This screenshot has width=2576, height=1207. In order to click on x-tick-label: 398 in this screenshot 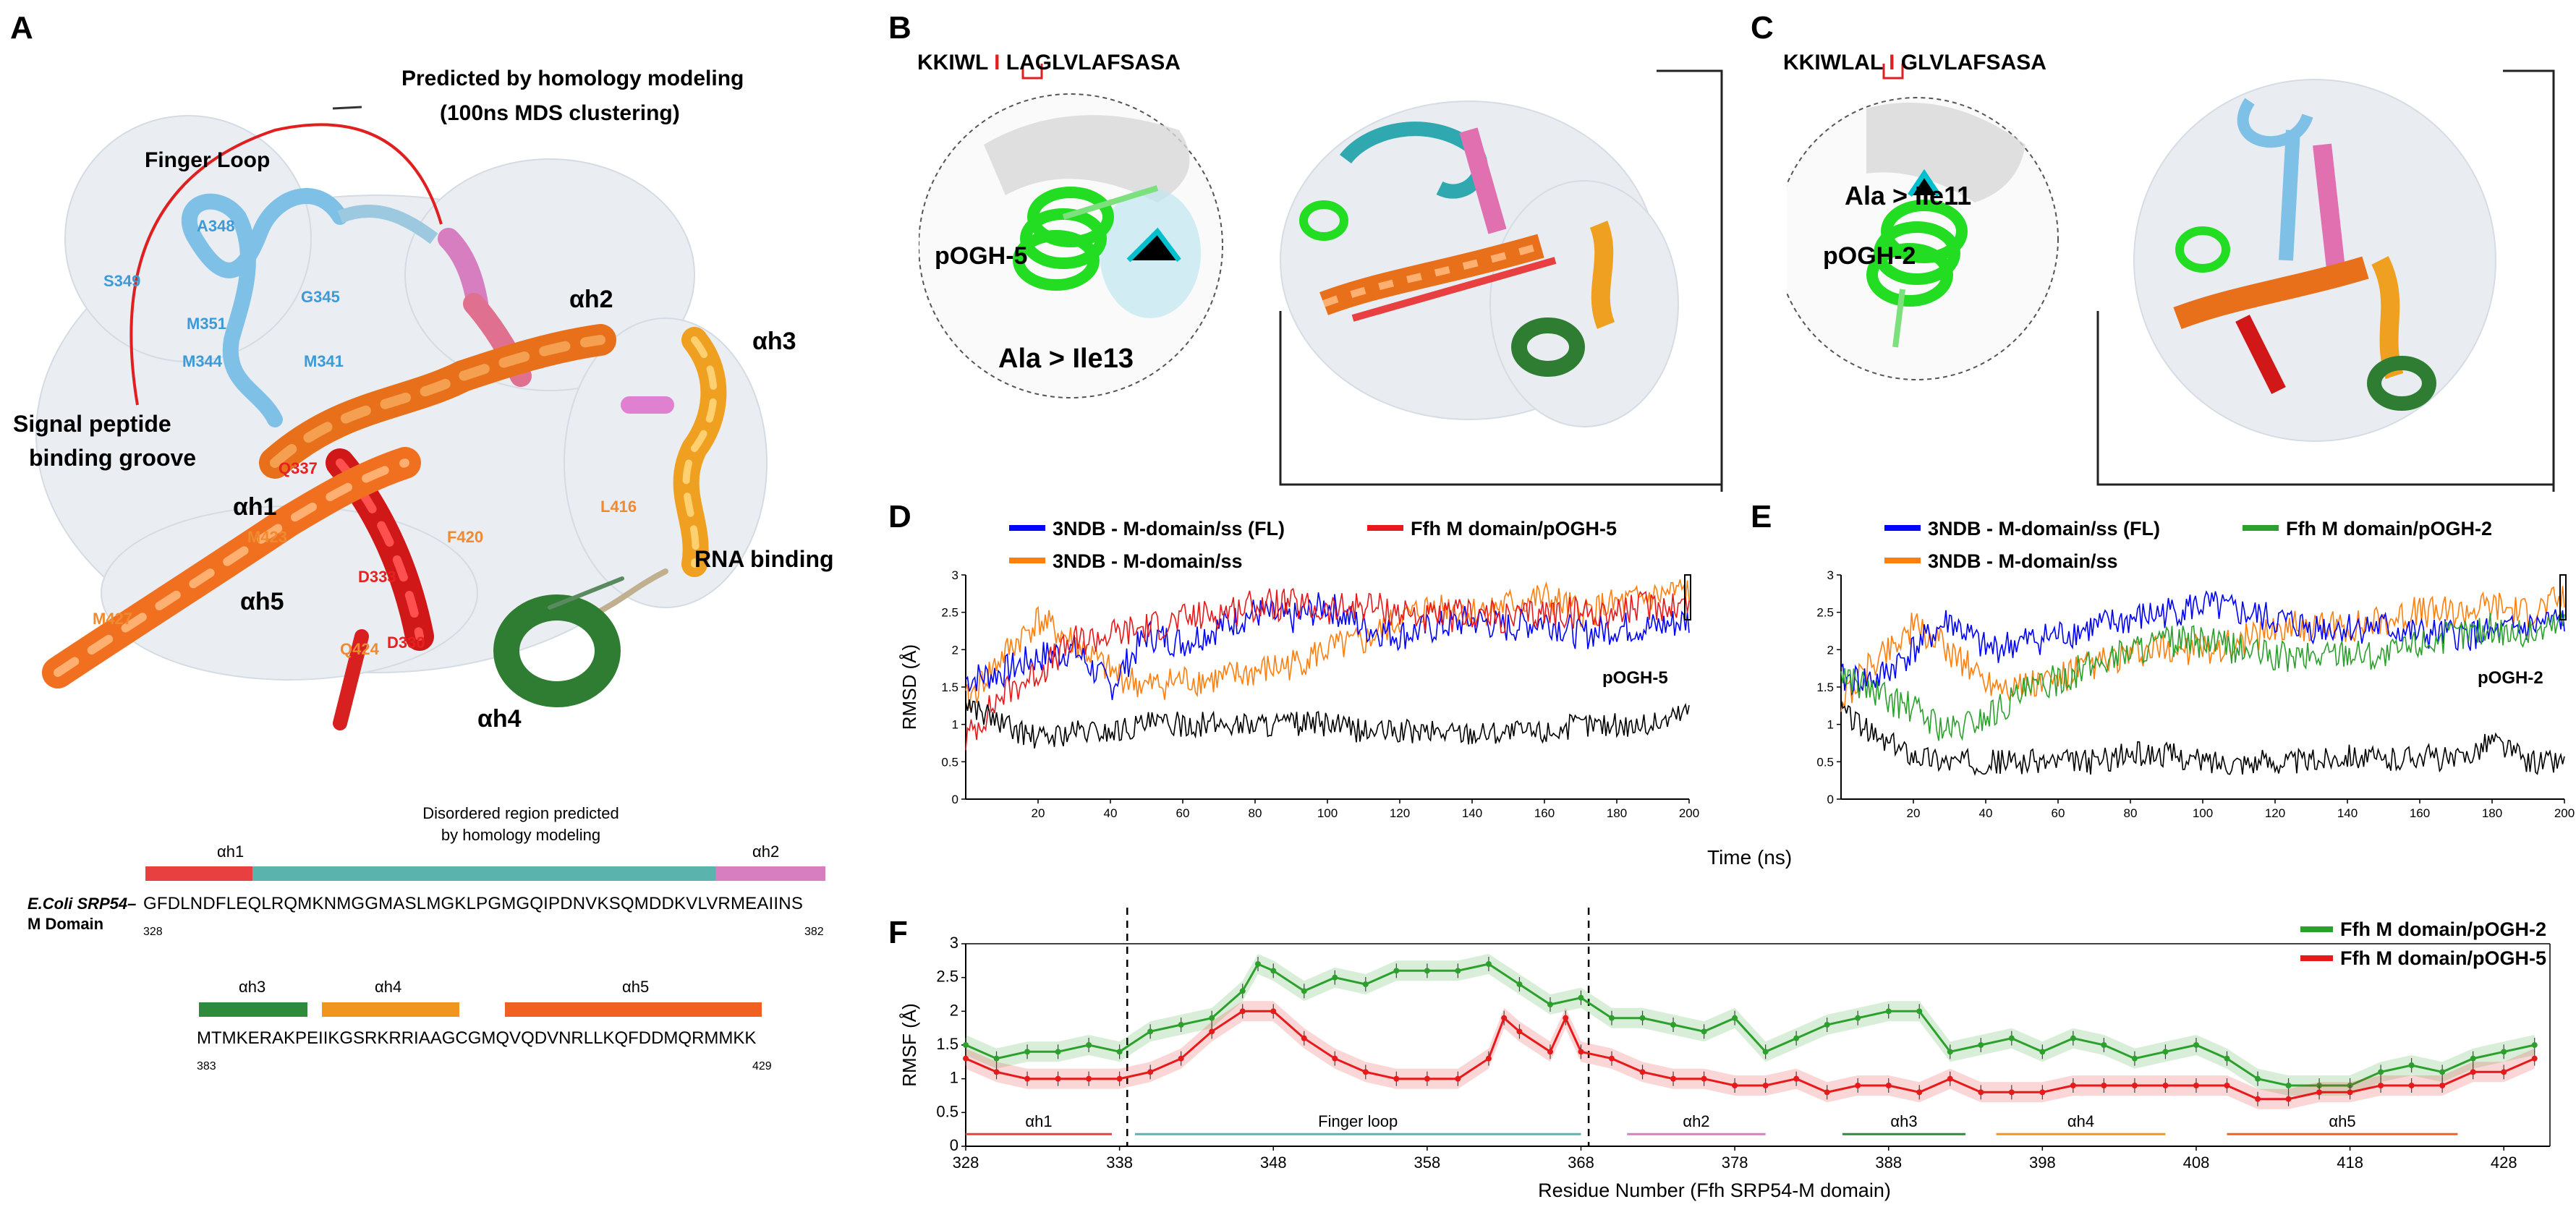, I will do `click(2042, 1162)`.